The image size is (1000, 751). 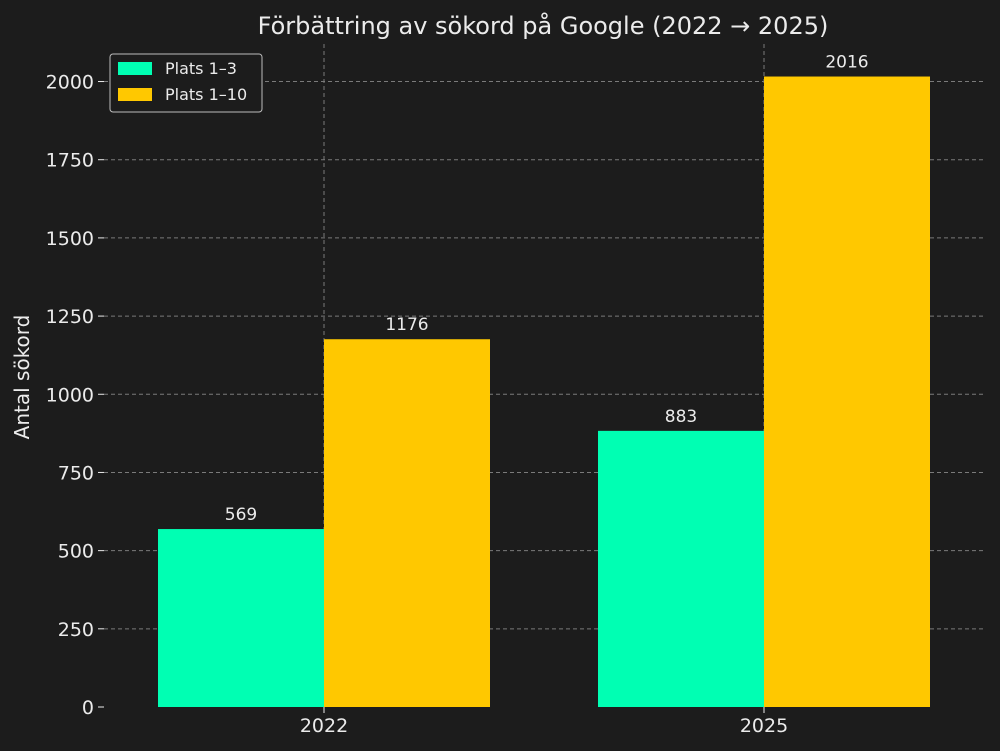 I want to click on y-tick-label: 1000, so click(x=70, y=395).